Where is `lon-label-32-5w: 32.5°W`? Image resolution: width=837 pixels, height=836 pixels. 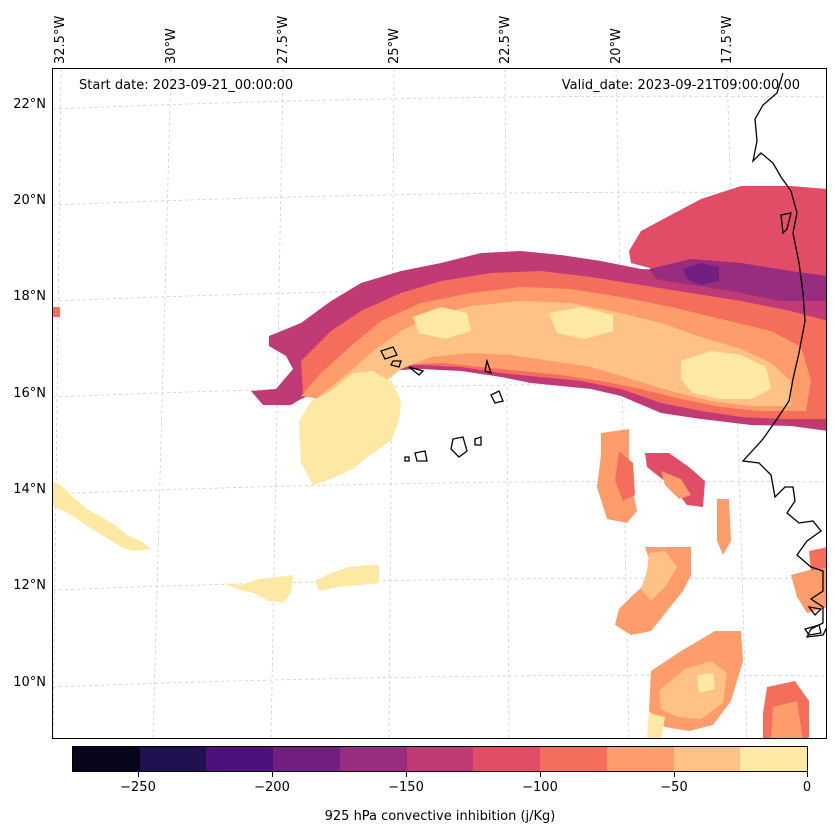 lon-label-32-5w: 32.5°W is located at coordinates (60, 39).